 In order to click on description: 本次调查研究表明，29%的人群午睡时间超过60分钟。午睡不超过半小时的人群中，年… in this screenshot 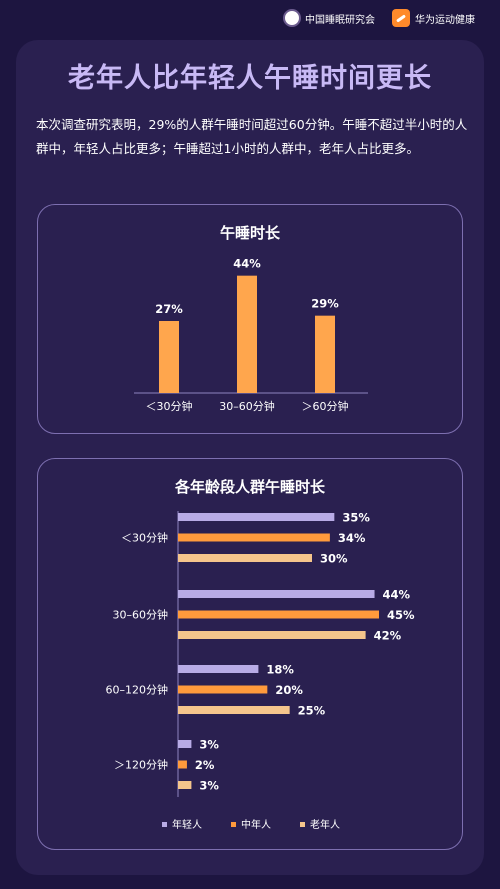, I will do `click(252, 136)`.